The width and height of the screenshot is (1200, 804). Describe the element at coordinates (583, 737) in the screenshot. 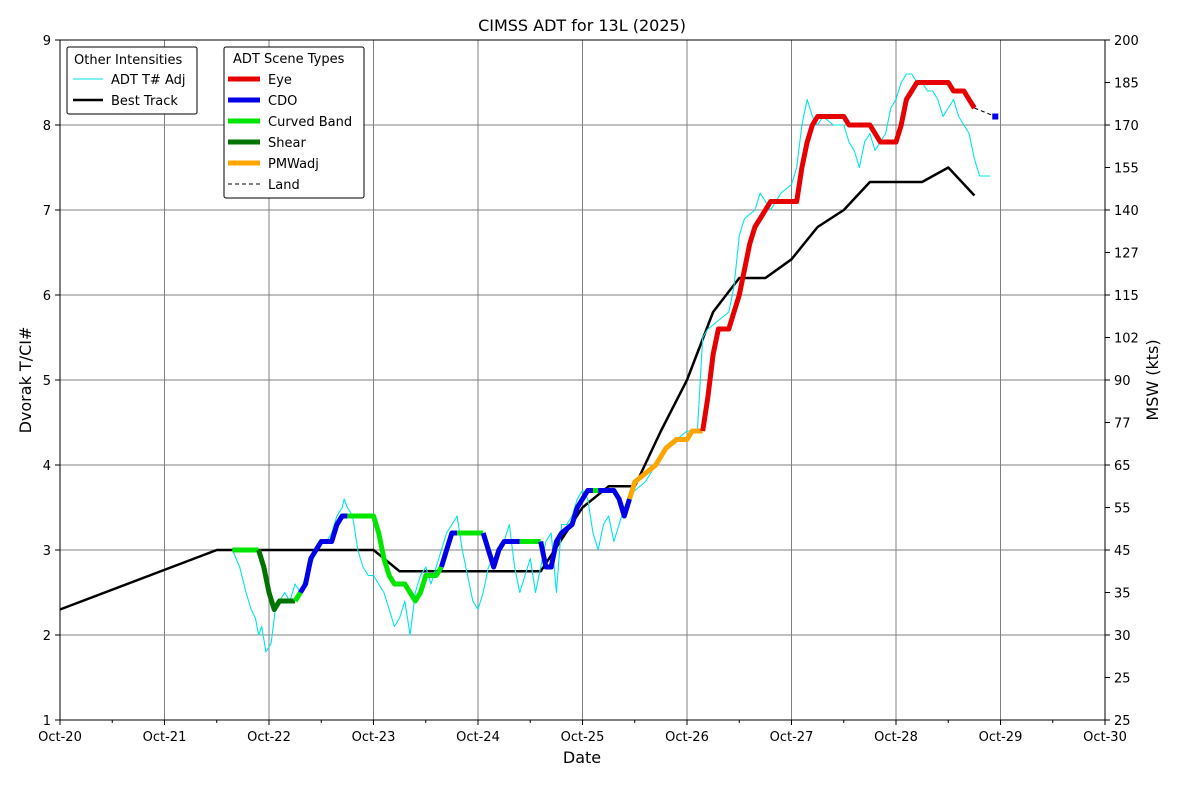

I see `x-tick-label: Oct-25` at that location.